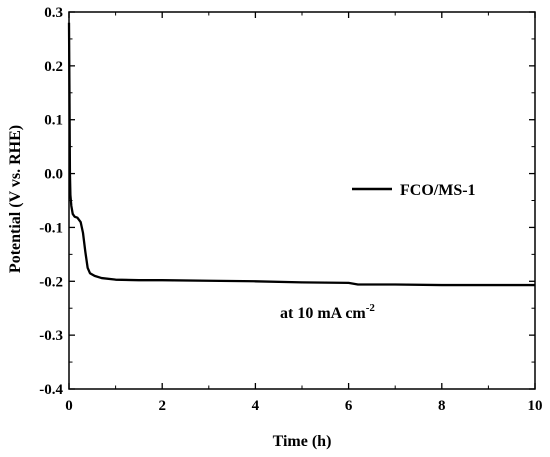  What do you see at coordinates (535, 406) in the screenshot?
I see `x-tick-label: 10` at bounding box center [535, 406].